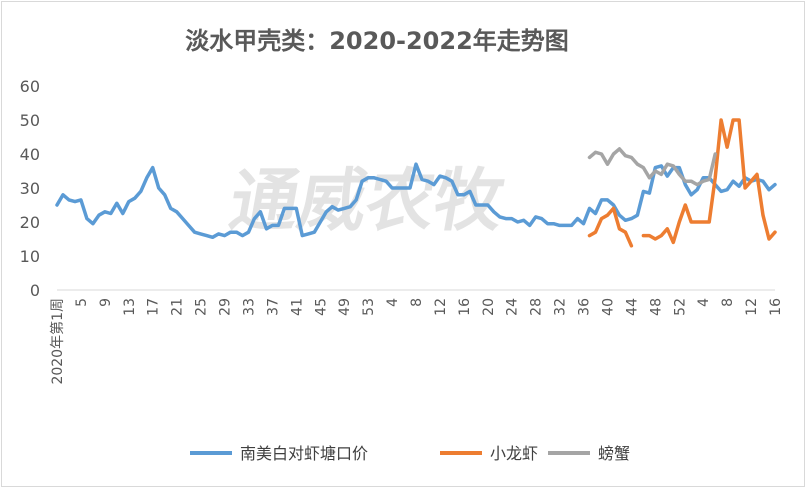 Image resolution: width=808 pixels, height=492 pixels. Describe the element at coordinates (377, 41) in the screenshot. I see `chart-title: 淡水甲壳类：2020-2022年走势图` at that location.